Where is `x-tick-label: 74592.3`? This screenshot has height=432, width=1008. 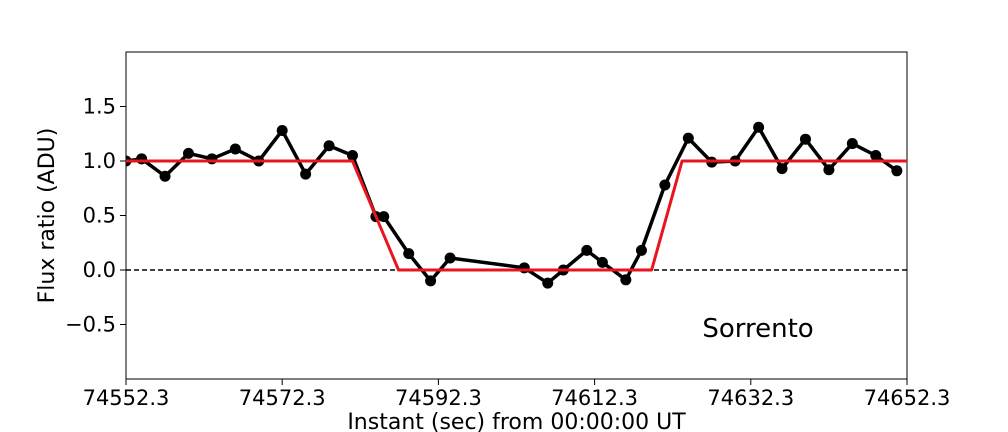 x-tick-label: 74592.3 is located at coordinates (438, 398).